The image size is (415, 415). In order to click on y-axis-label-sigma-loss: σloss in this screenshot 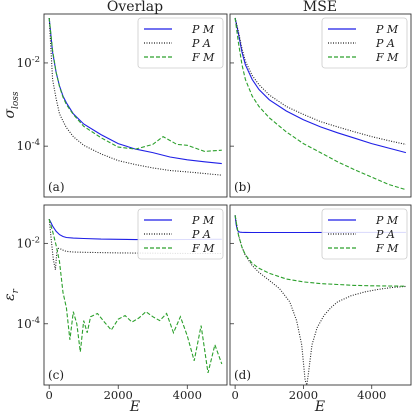, I will do `click(11, 104)`.